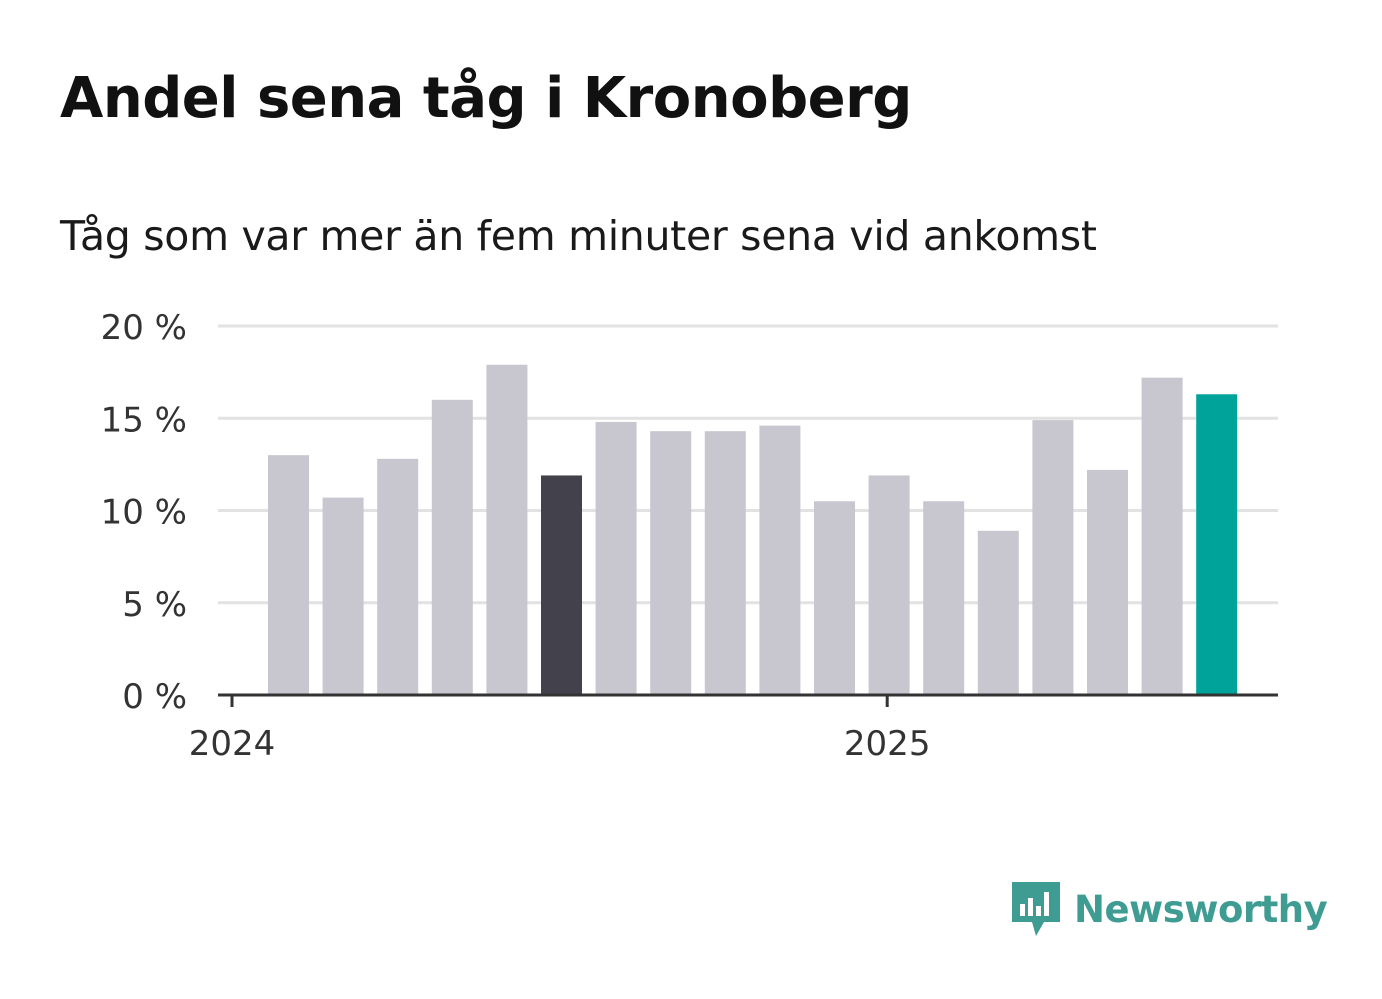 This screenshot has width=1382, height=999. I want to click on chart-title: Andel sena tåg i Kronoberg, so click(486, 98).